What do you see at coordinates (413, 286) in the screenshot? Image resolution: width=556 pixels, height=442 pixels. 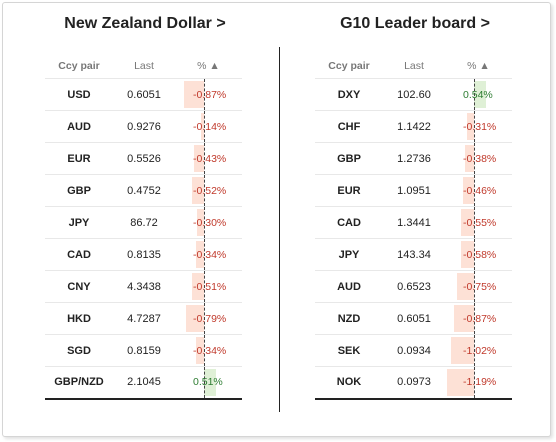 I see `table-row: AUD 0.6523 -0.75%` at bounding box center [413, 286].